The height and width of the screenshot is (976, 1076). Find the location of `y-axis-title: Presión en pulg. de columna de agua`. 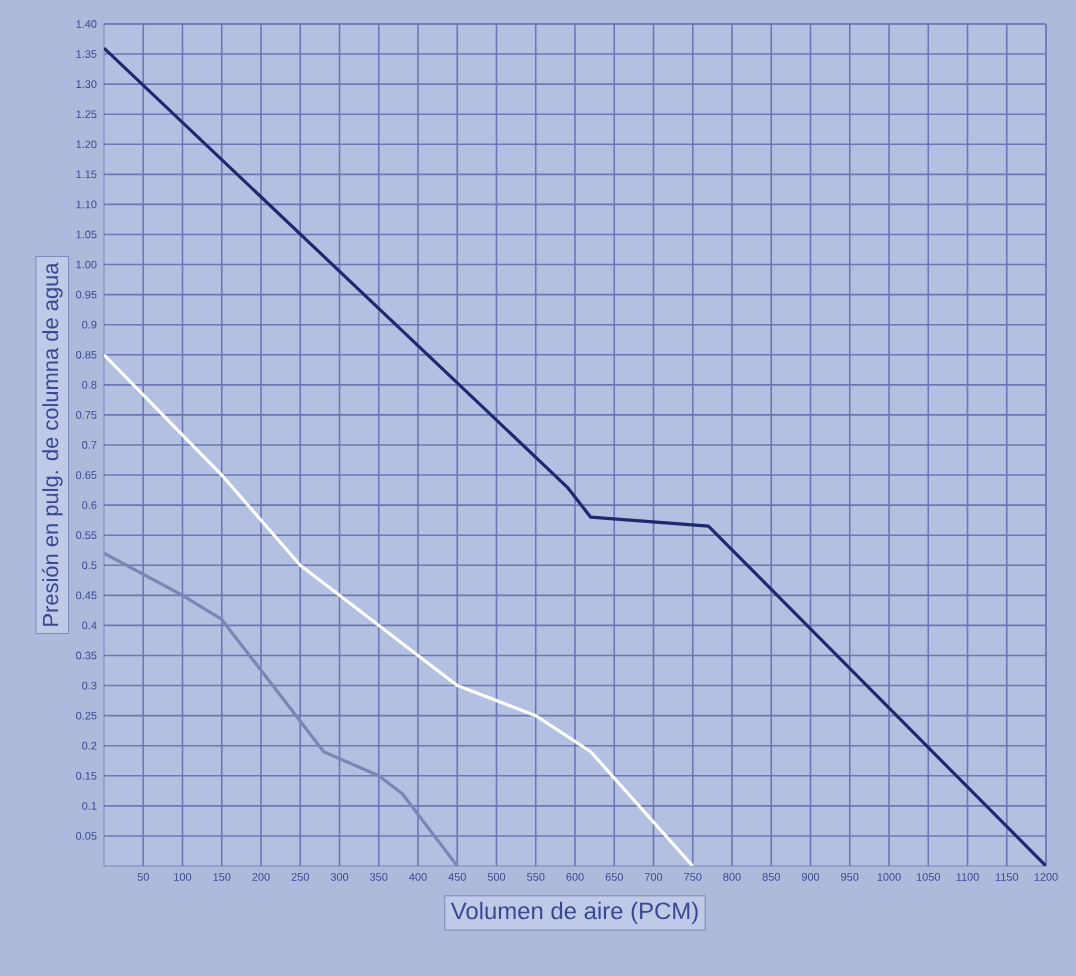

y-axis-title: Presión en pulg. de columna de agua is located at coordinates (52, 444).